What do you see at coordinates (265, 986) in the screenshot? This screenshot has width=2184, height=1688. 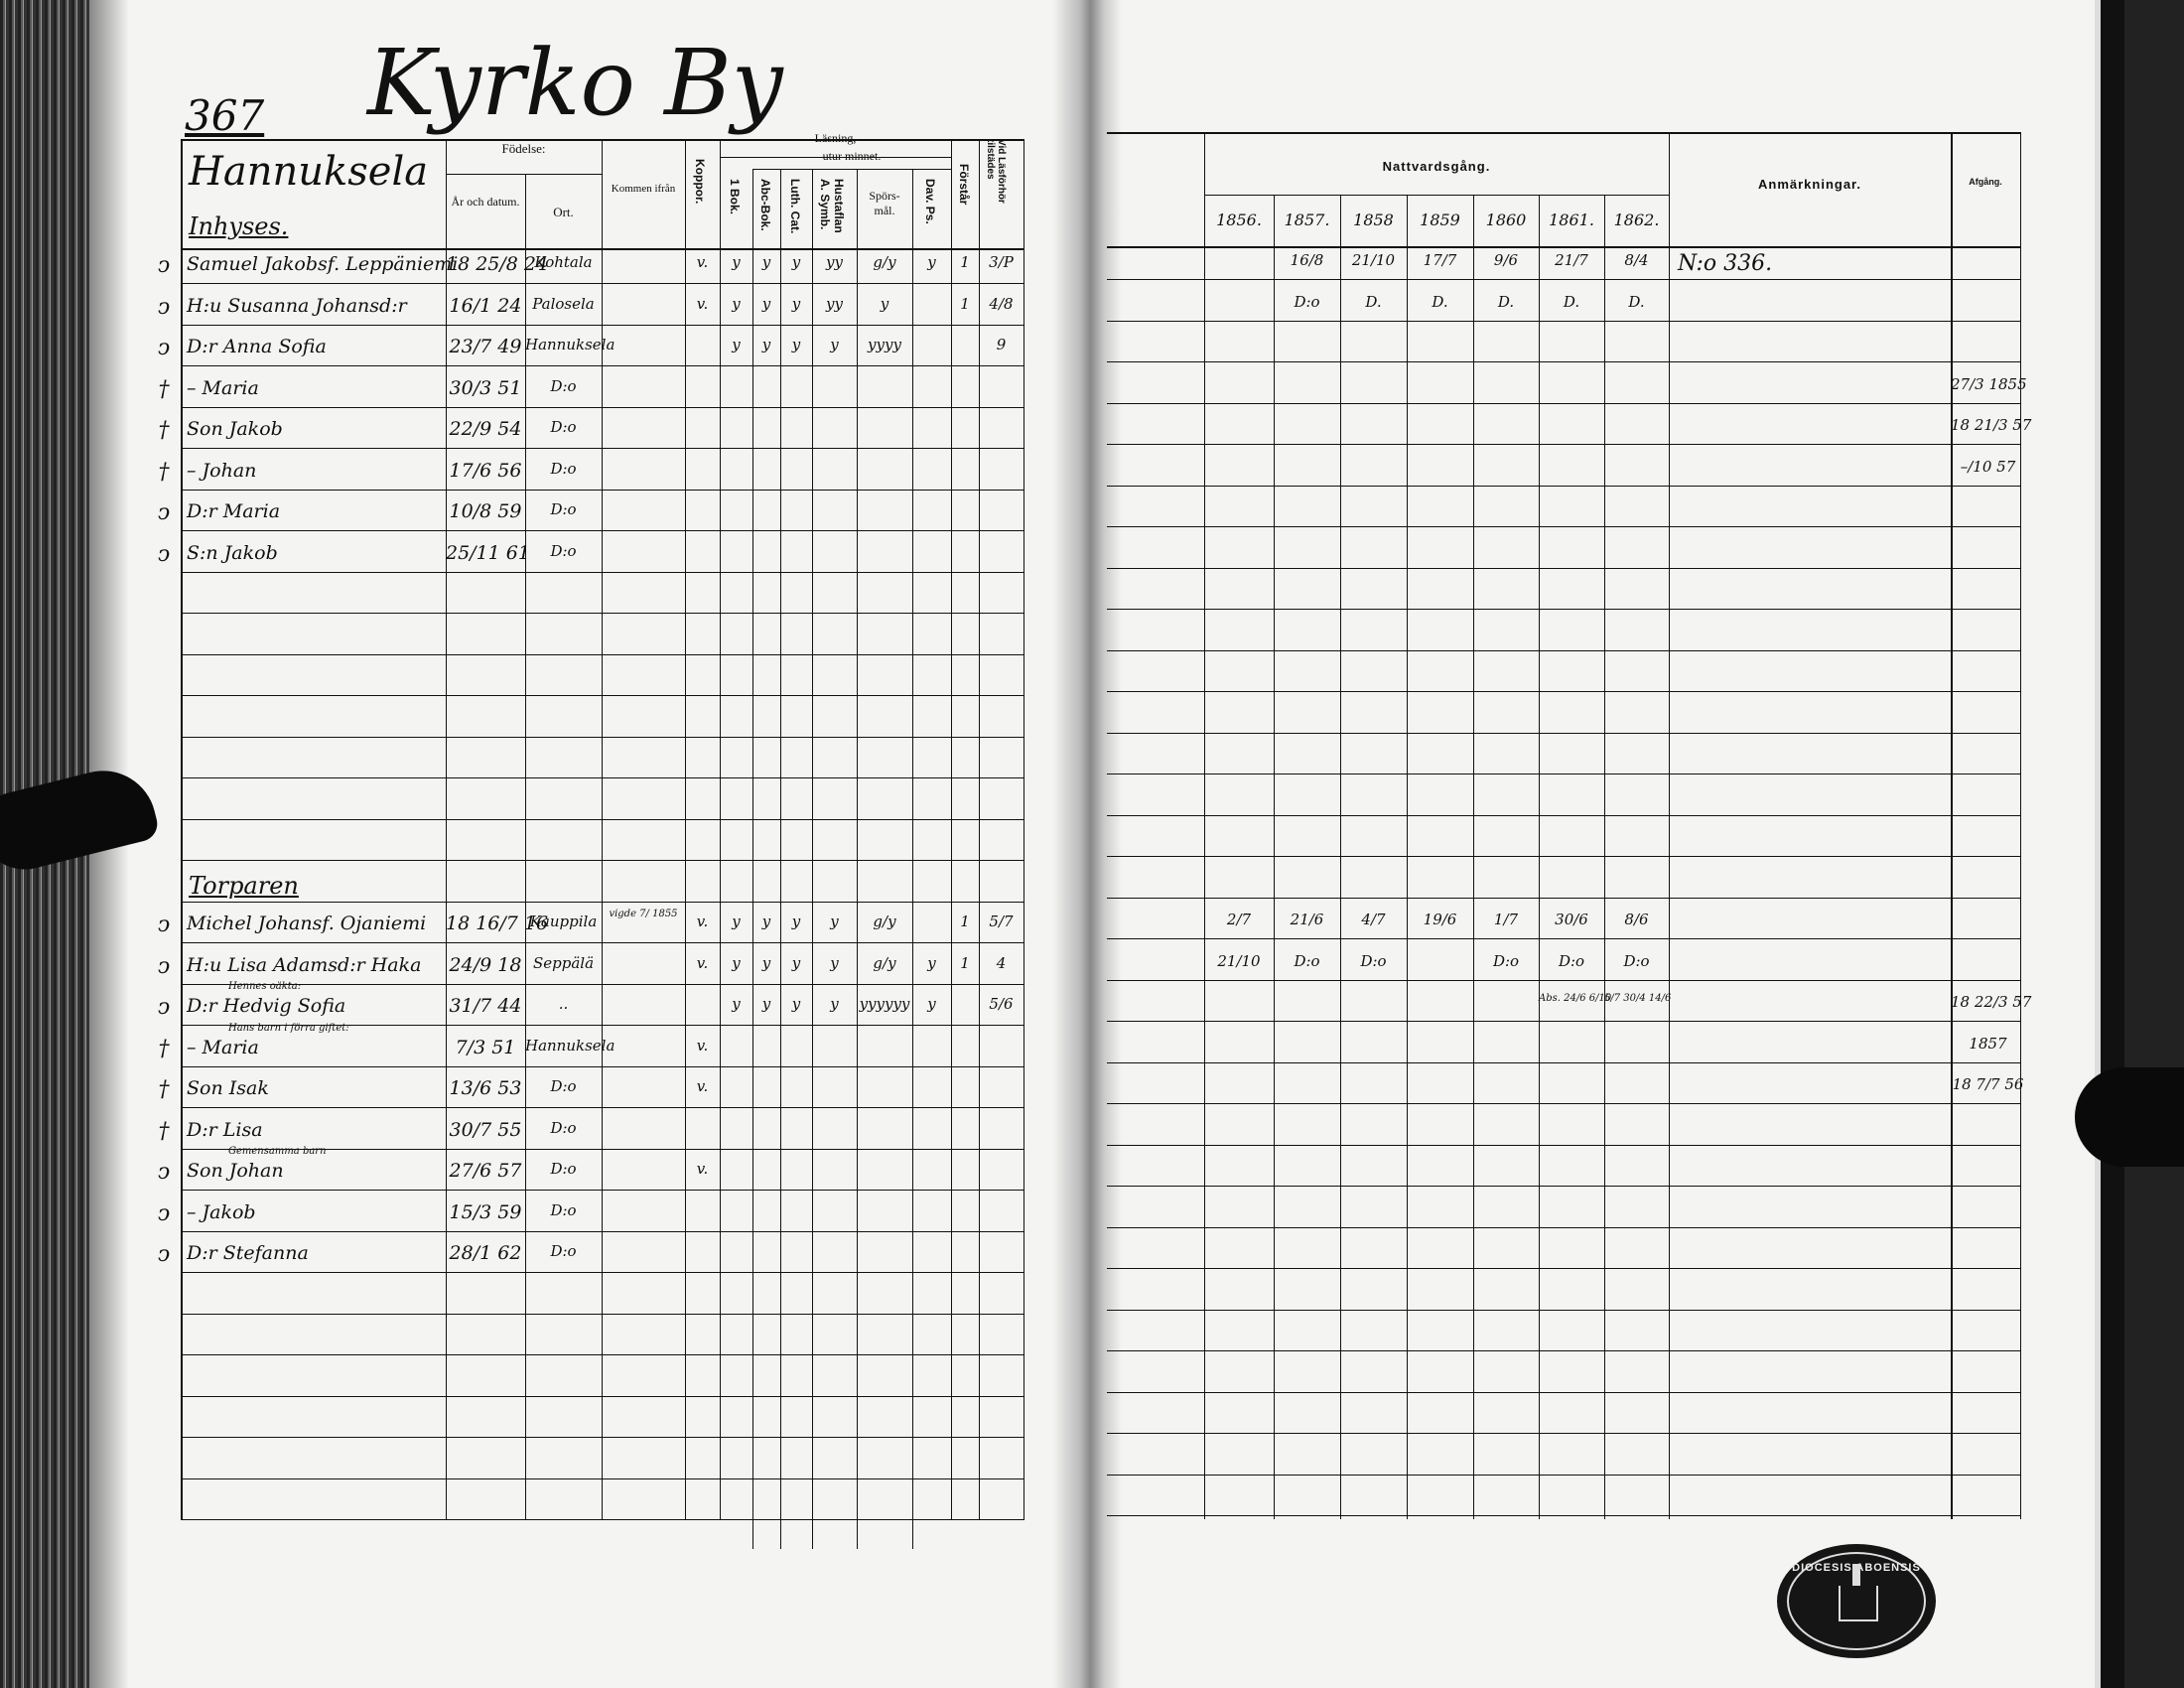 I see `person-note: Hennes oäkta:` at bounding box center [265, 986].